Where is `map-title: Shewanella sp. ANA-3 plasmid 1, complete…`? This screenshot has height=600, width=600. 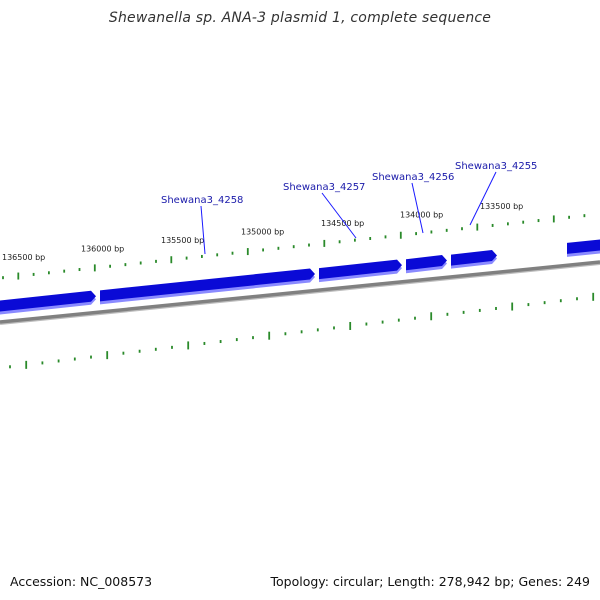 map-title: Shewanella sp. ANA-3 plasmid 1, complete… is located at coordinates (300, 18).